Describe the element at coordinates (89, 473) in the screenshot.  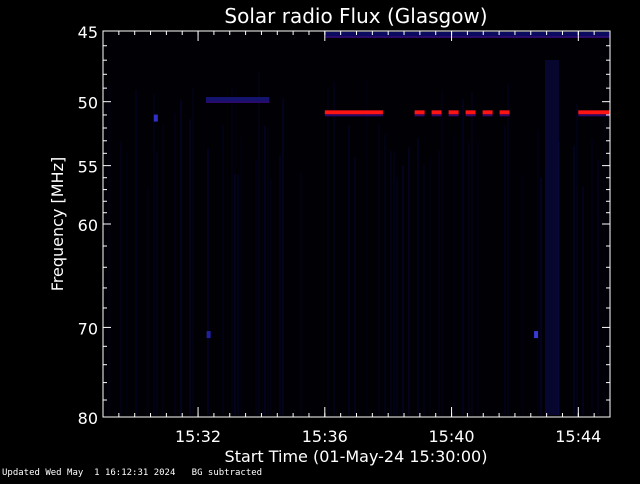
I see `updated-timestamp: Updated Wed May 1 16:12:31 2024` at that location.